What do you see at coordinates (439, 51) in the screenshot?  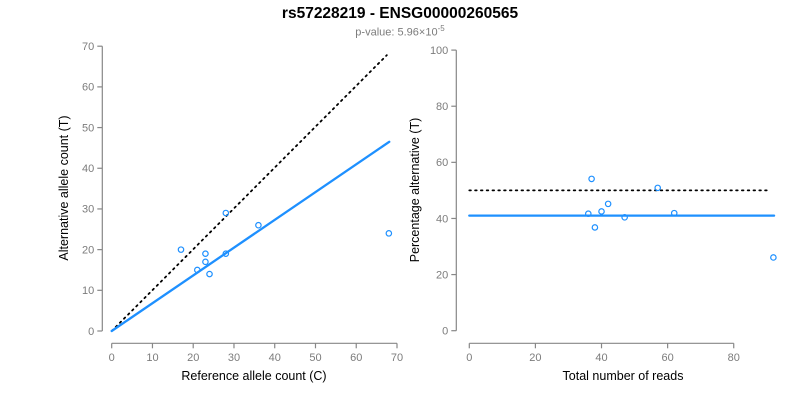 I see `svg-text: 100` at bounding box center [439, 51].